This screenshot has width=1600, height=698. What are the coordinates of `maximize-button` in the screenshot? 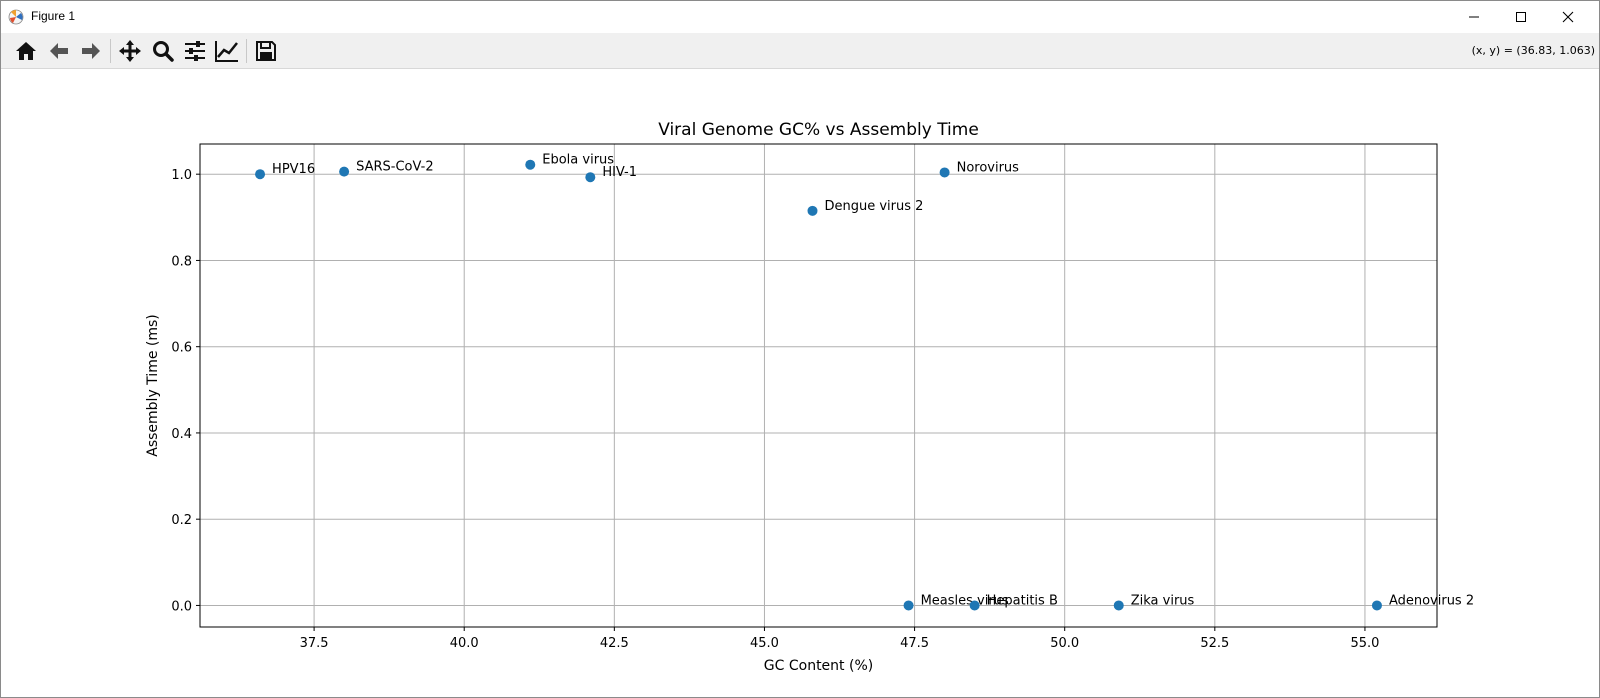 It's located at (1521, 17).